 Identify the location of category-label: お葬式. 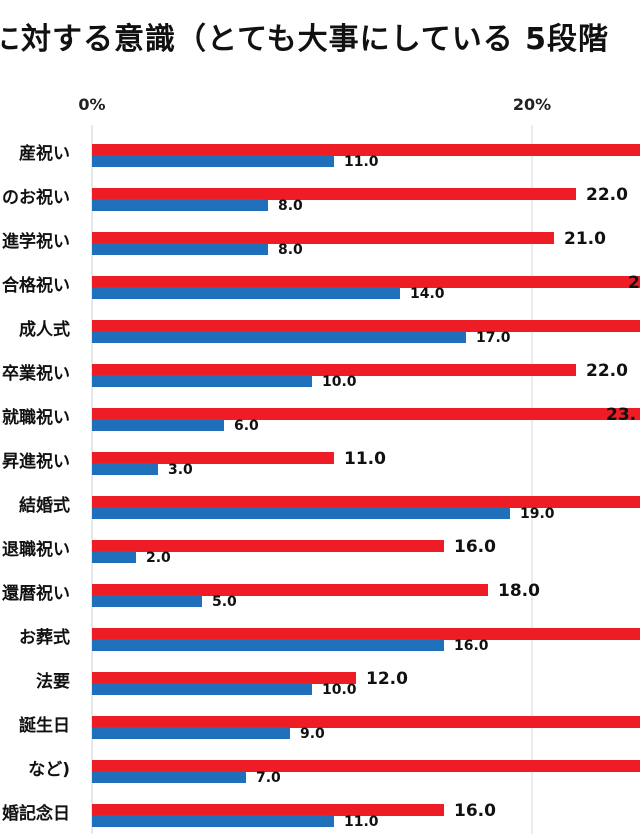
(44, 637).